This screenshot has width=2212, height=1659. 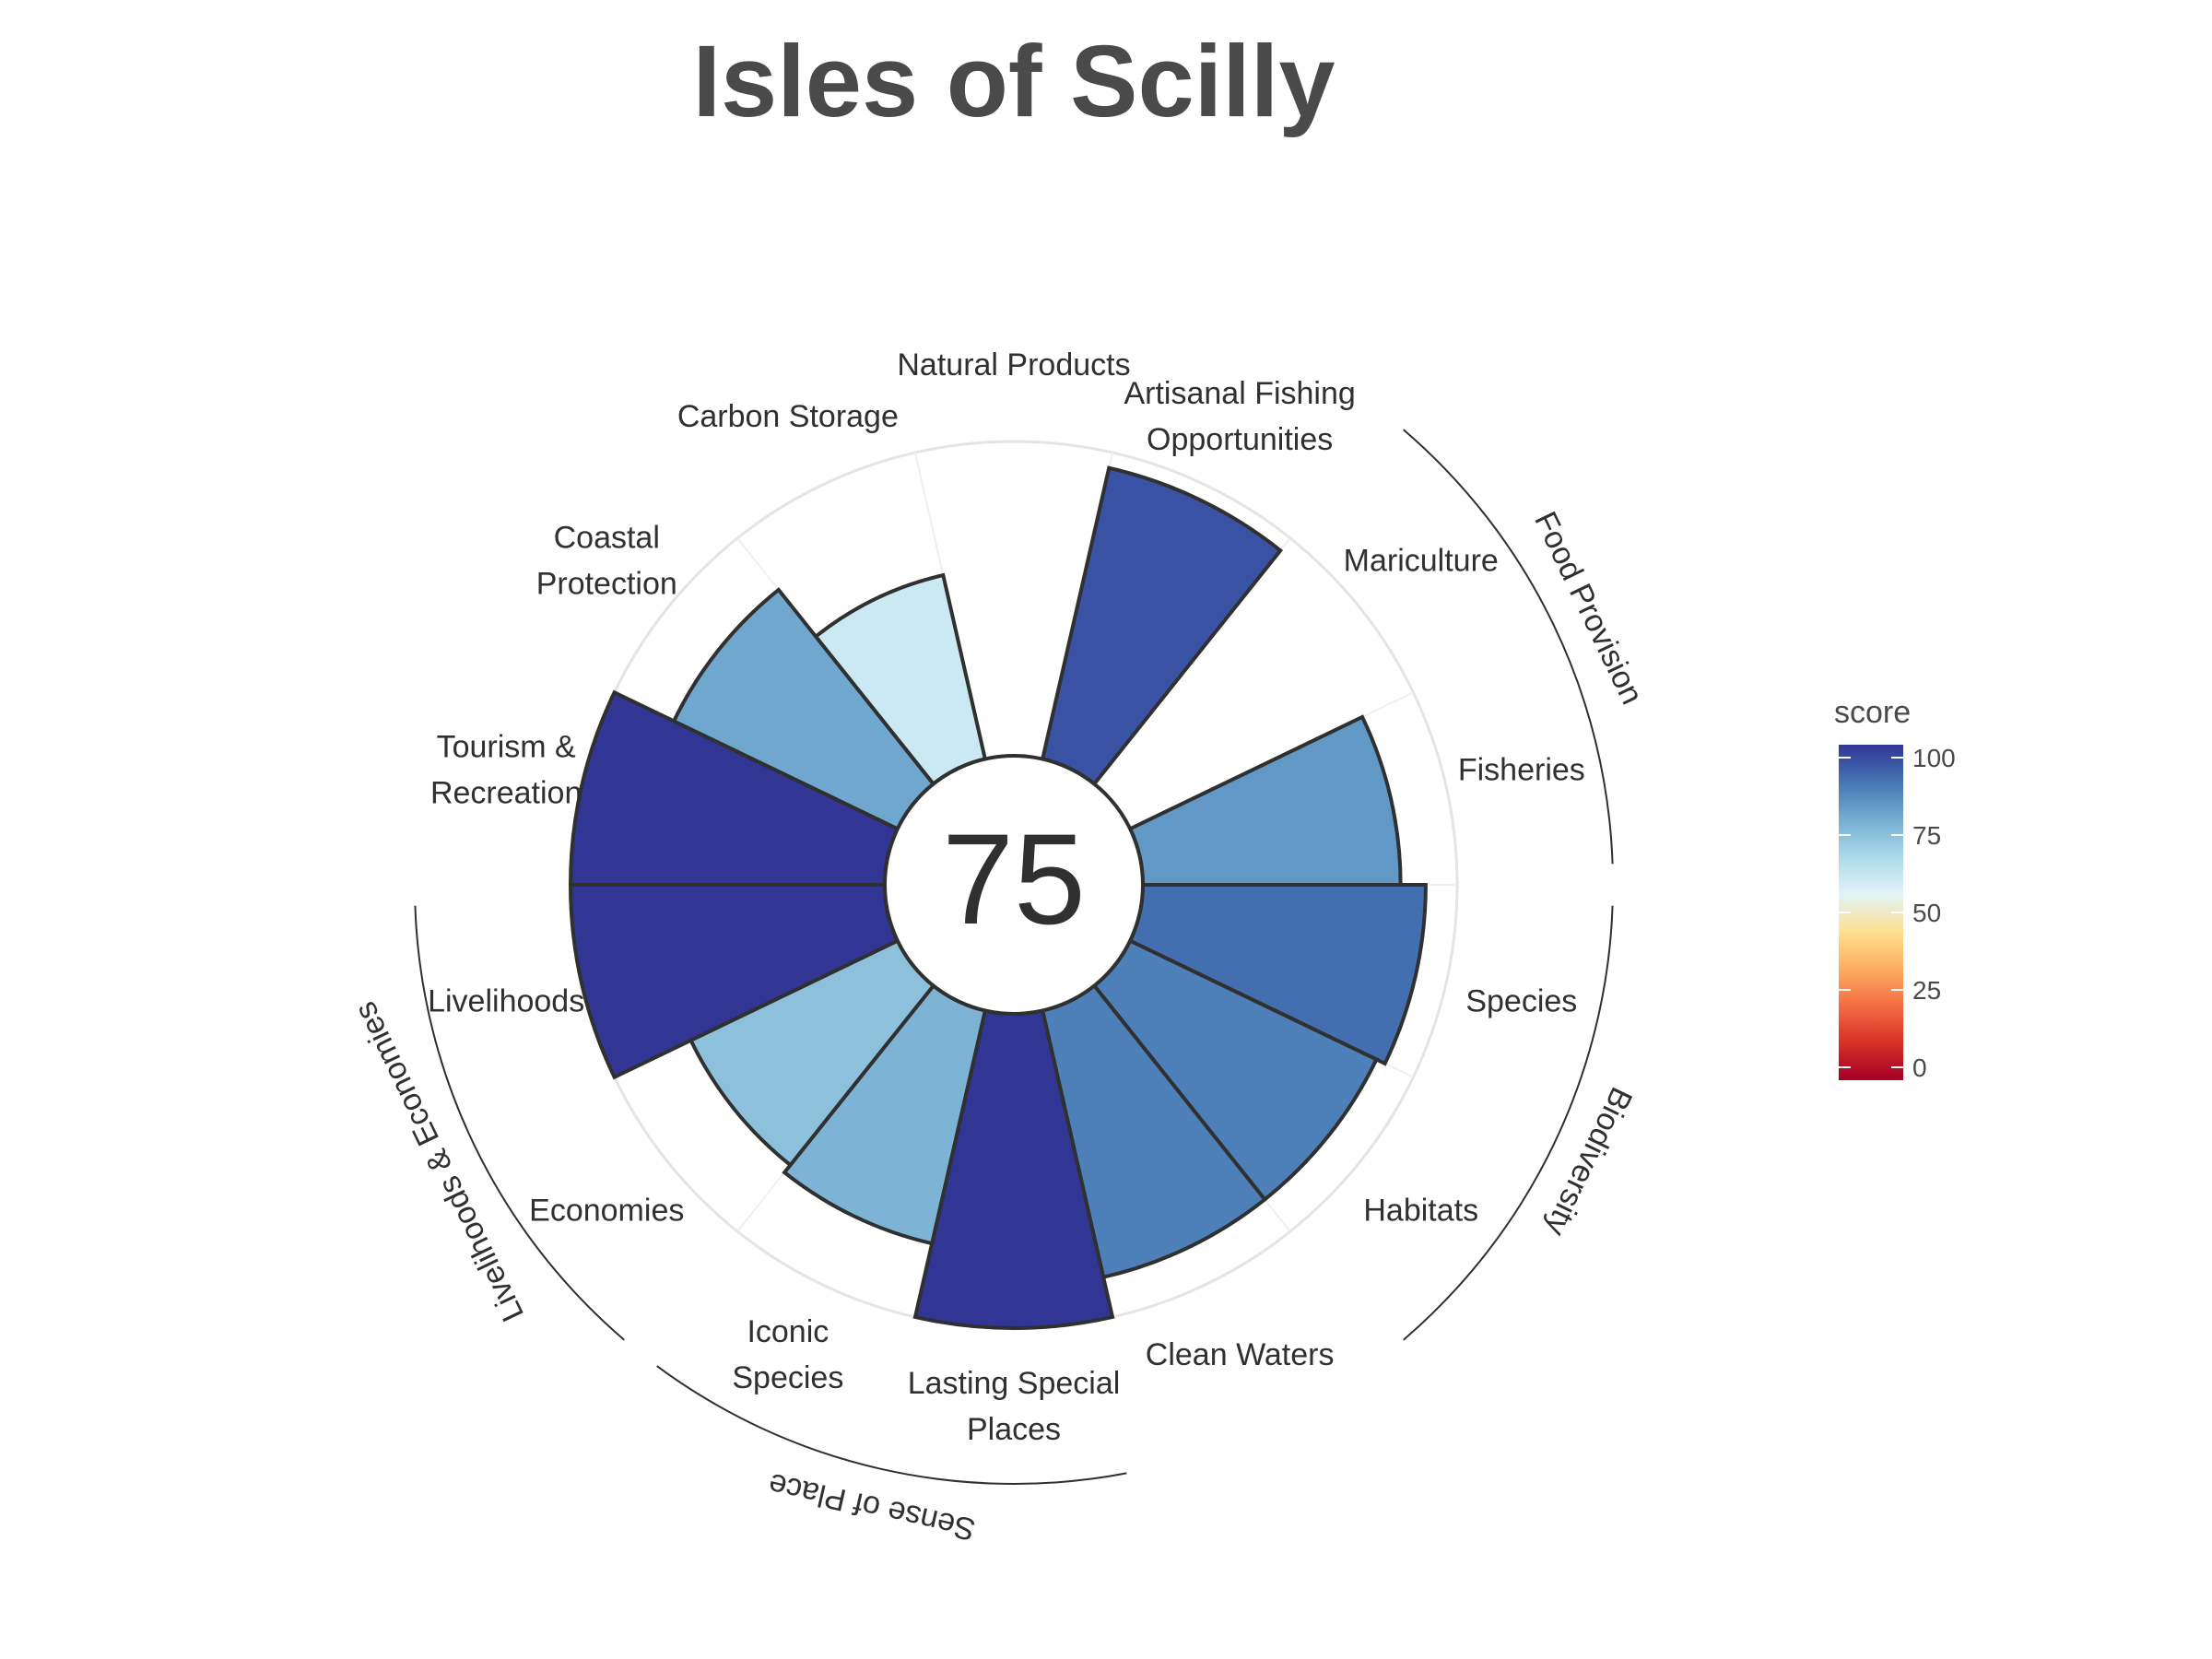 What do you see at coordinates (1420, 1210) in the screenshot?
I see `goal-label: Habitats` at bounding box center [1420, 1210].